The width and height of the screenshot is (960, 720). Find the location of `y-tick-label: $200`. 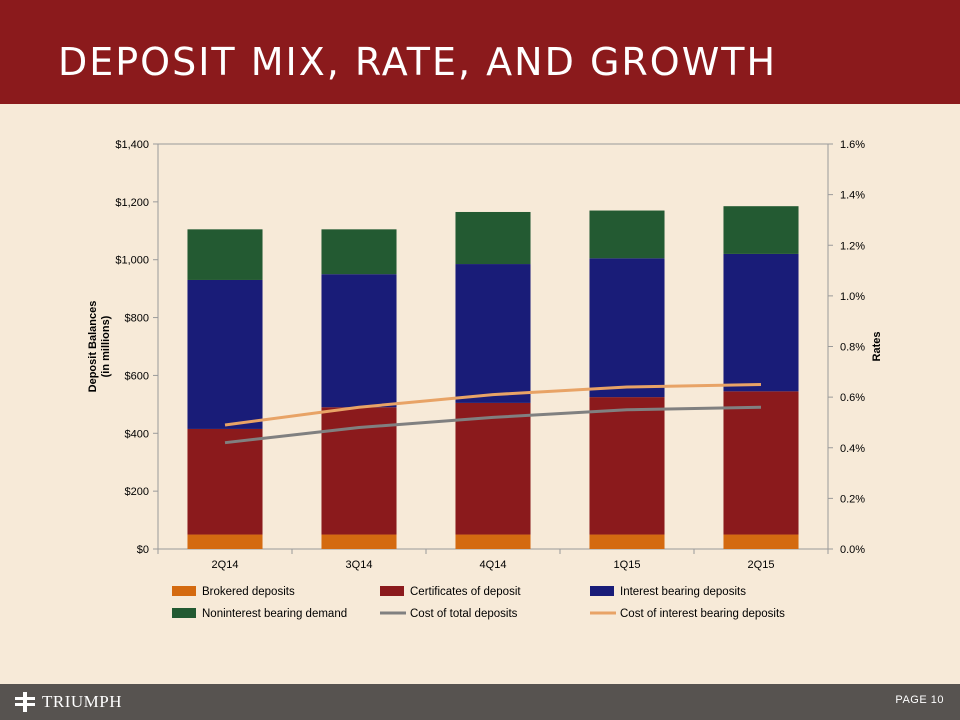

y-tick-label: $200 is located at coordinates (137, 492).